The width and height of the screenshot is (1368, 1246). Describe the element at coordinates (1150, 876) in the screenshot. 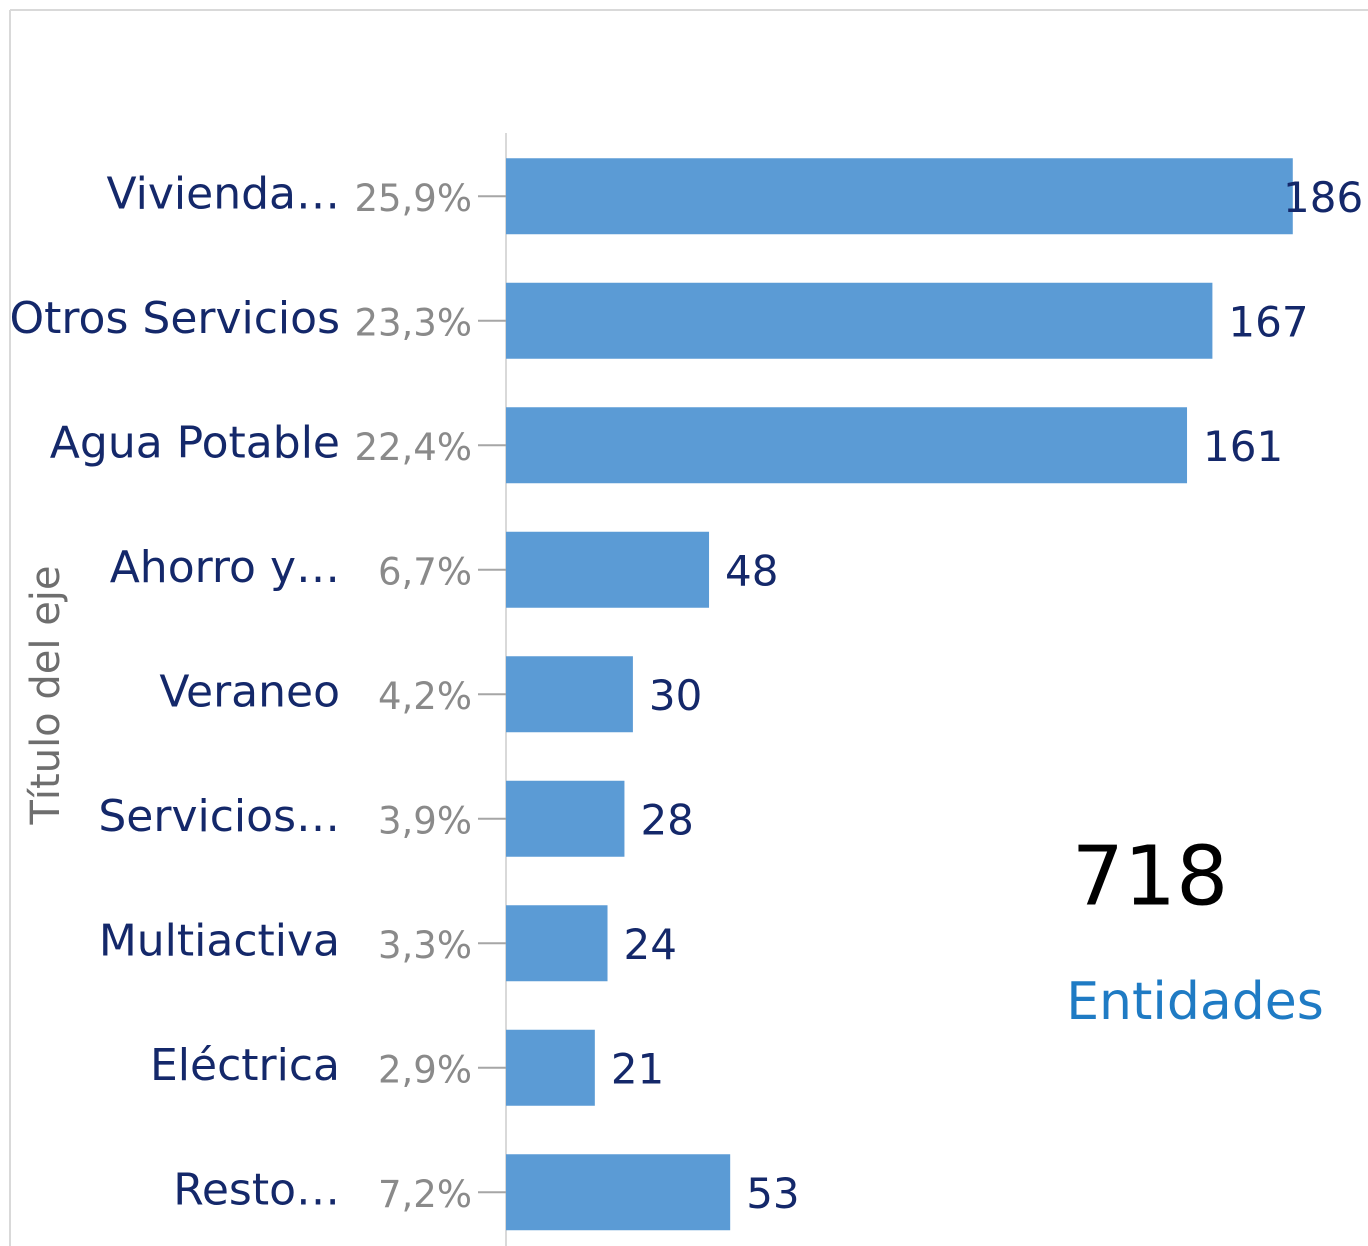

I see `total-value: 718` at that location.